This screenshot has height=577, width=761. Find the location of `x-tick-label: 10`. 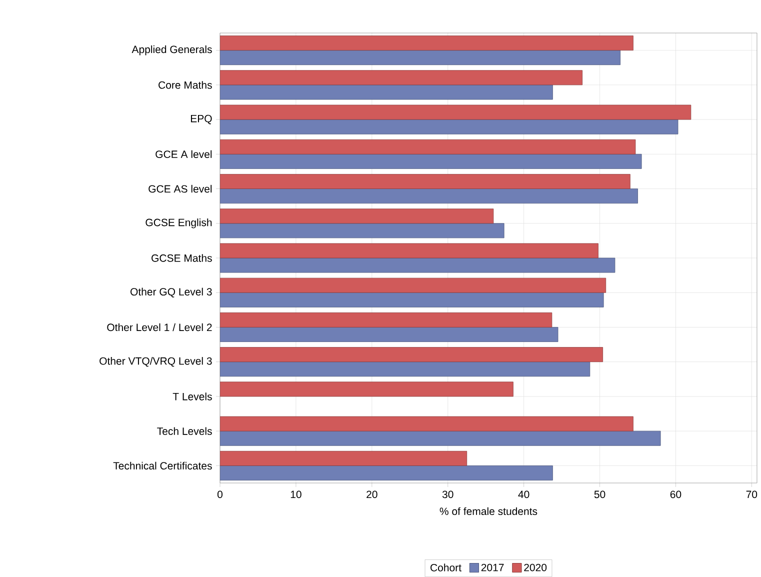

x-tick-label: 10 is located at coordinates (296, 494).